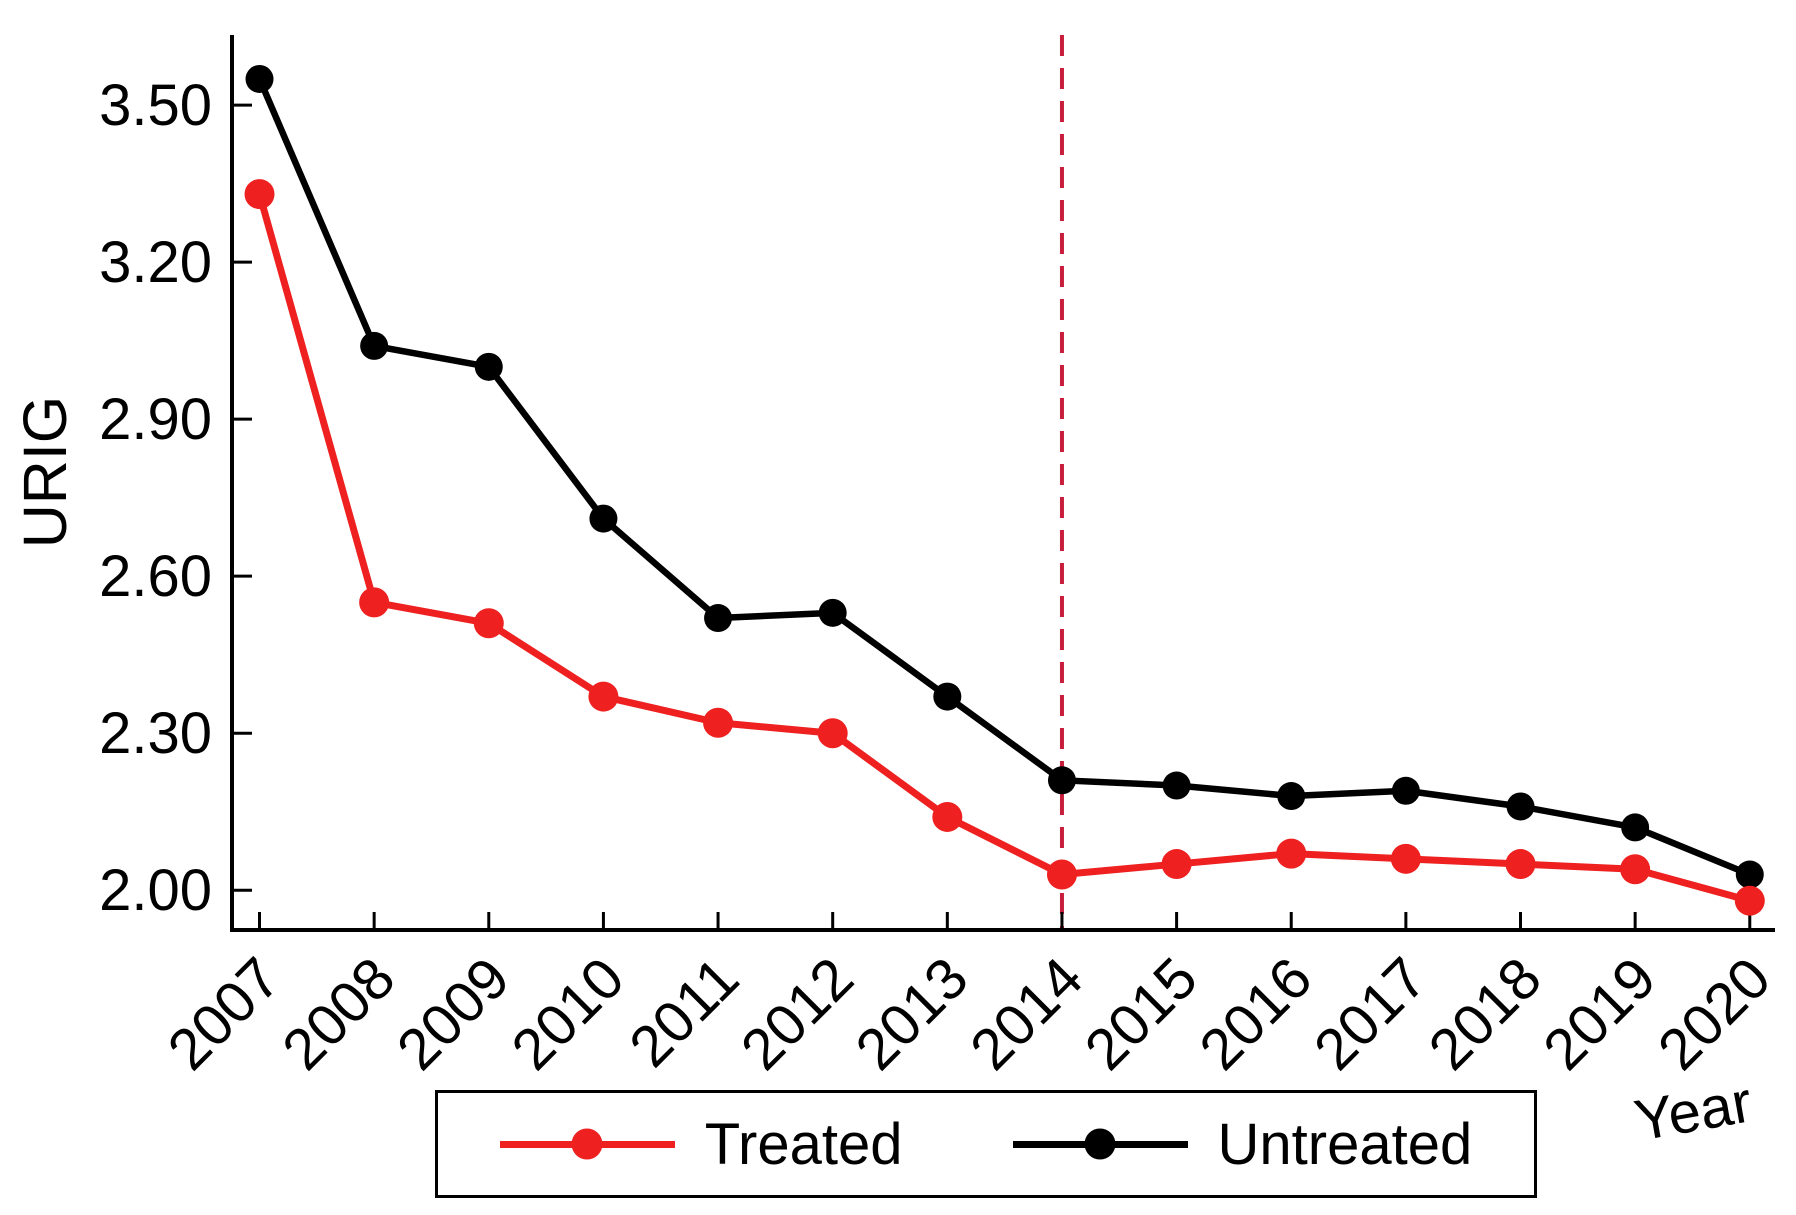 The width and height of the screenshot is (1796, 1215). Describe the element at coordinates (567, 1013) in the screenshot. I see `x-tick-label: 2010` at that location.